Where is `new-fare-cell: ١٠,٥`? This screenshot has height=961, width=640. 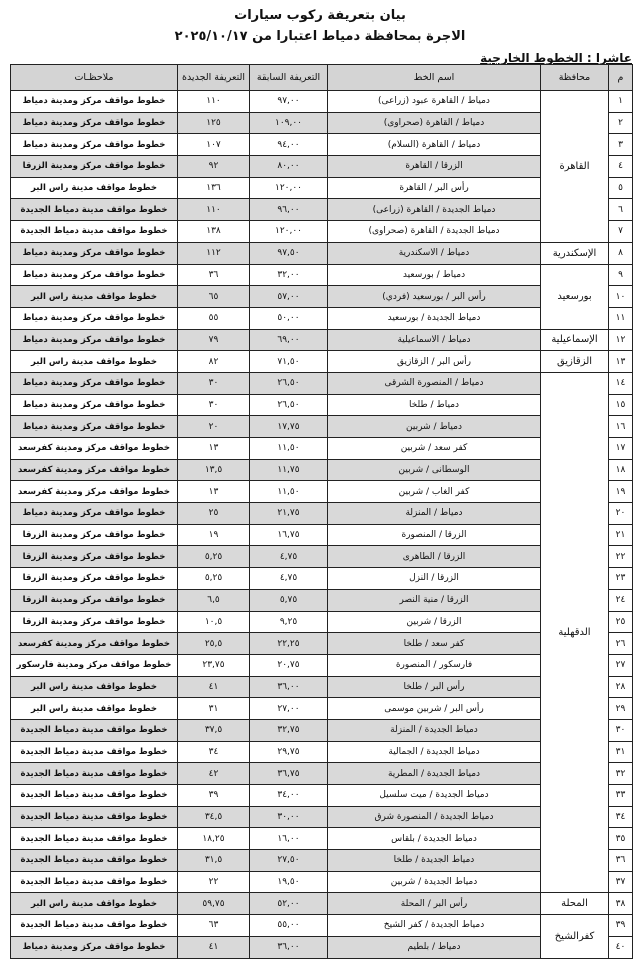 new-fare-cell: ١٠,٥ is located at coordinates (213, 622).